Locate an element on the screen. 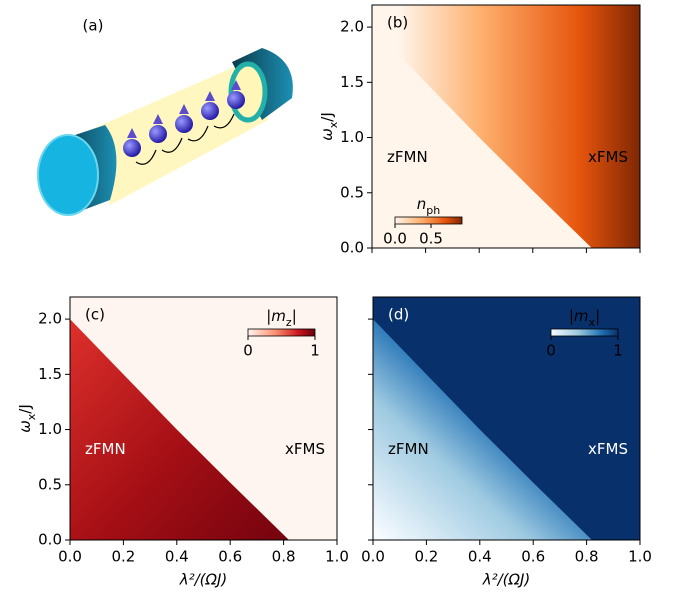  colorbar-label: |mx| is located at coordinates (584, 318).